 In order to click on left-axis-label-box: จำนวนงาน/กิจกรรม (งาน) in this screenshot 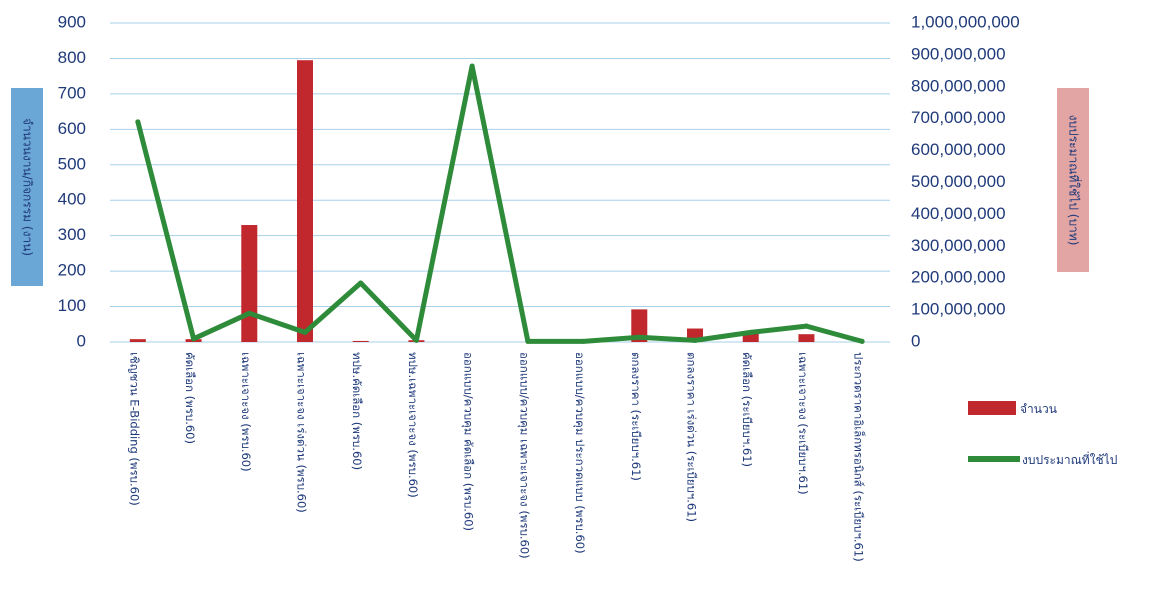, I will do `click(27, 187)`.